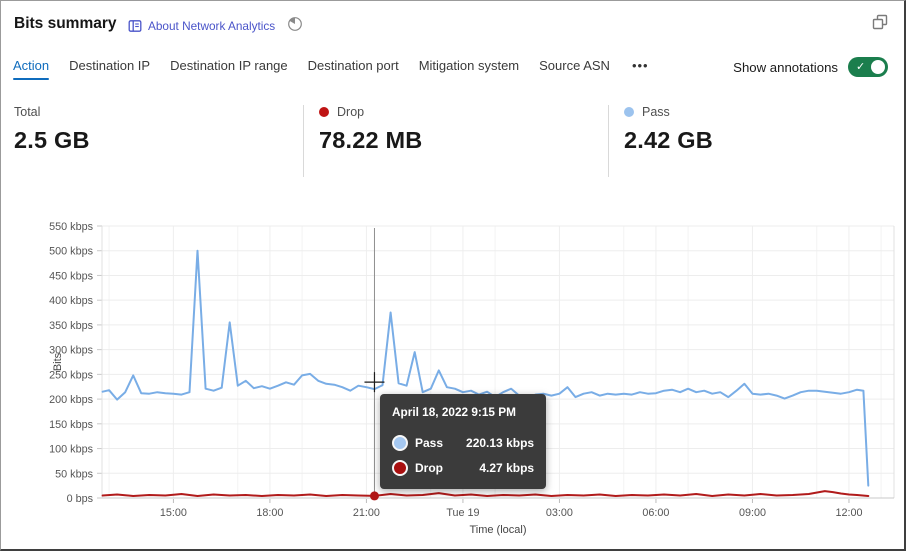 Image resolution: width=906 pixels, height=551 pixels. Describe the element at coordinates (295, 24) in the screenshot. I see `pie-clock-icon` at that location.